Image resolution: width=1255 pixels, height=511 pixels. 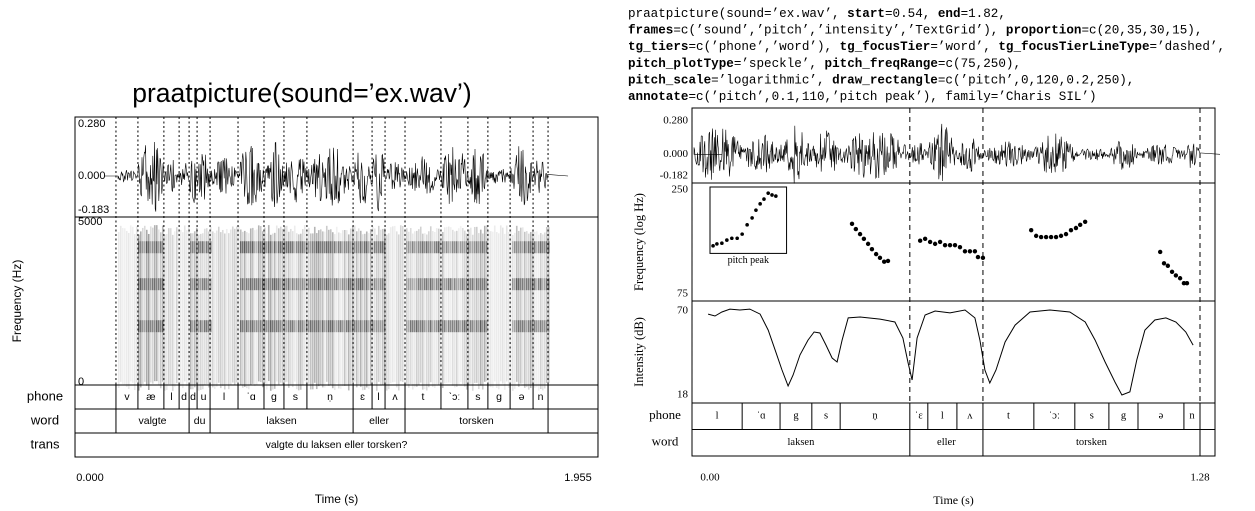 What do you see at coordinates (949, 14) in the screenshot?
I see `code-keyword: end` at bounding box center [949, 14].